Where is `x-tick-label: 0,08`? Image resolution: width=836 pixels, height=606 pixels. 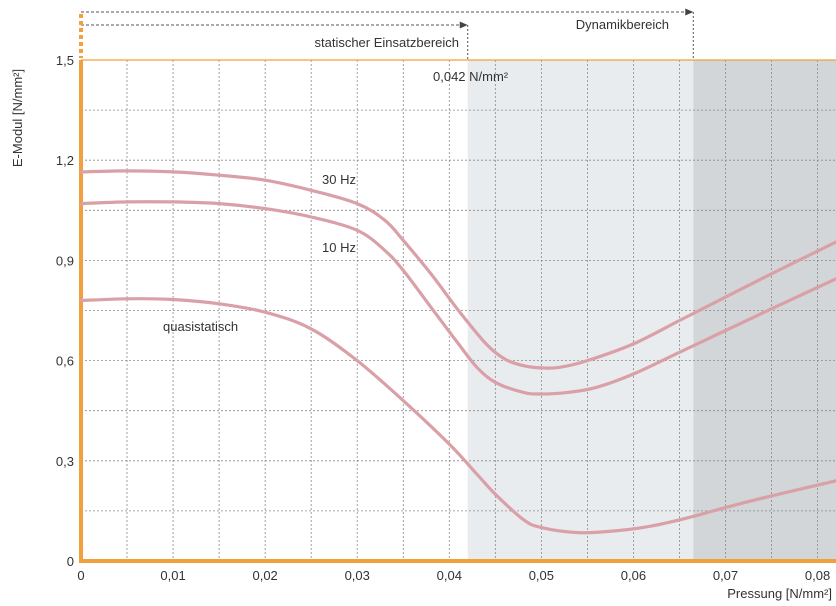 x-tick-label: 0,08 is located at coordinates (817, 575).